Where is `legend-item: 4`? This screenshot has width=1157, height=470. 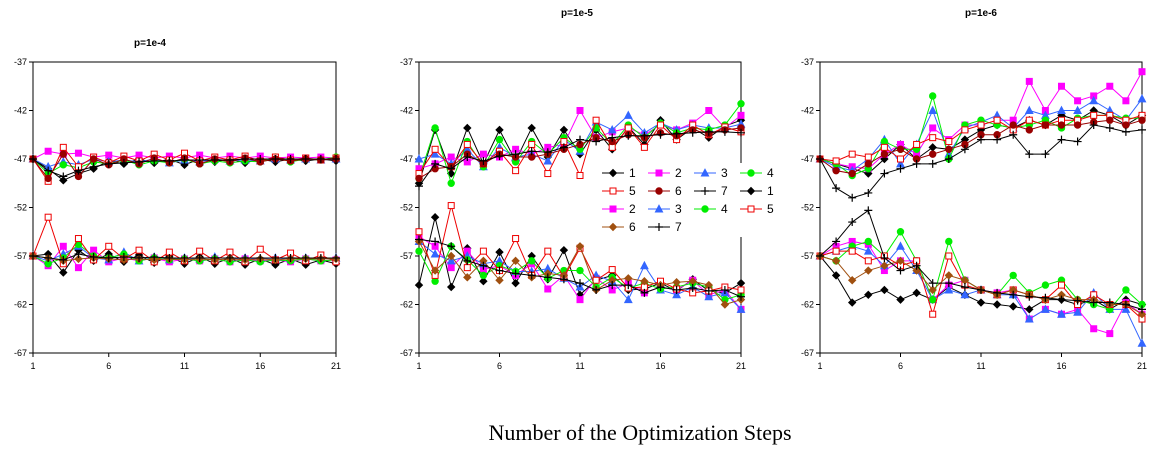
legend-item: 4 is located at coordinates (757, 173).